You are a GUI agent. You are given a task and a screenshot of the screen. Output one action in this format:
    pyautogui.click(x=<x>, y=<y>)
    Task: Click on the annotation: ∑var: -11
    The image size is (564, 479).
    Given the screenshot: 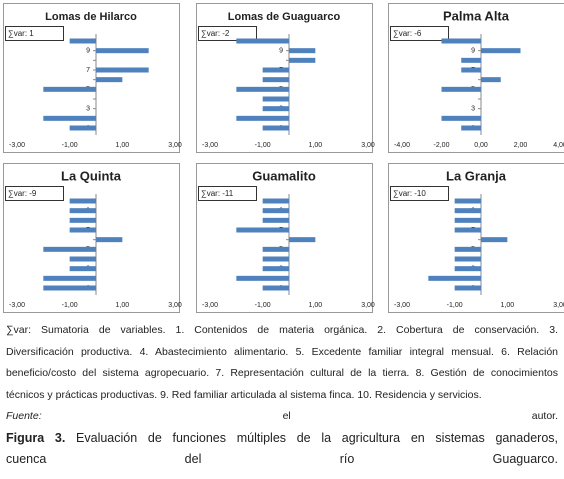 What is the action you would take?
    pyautogui.click(x=217, y=193)
    